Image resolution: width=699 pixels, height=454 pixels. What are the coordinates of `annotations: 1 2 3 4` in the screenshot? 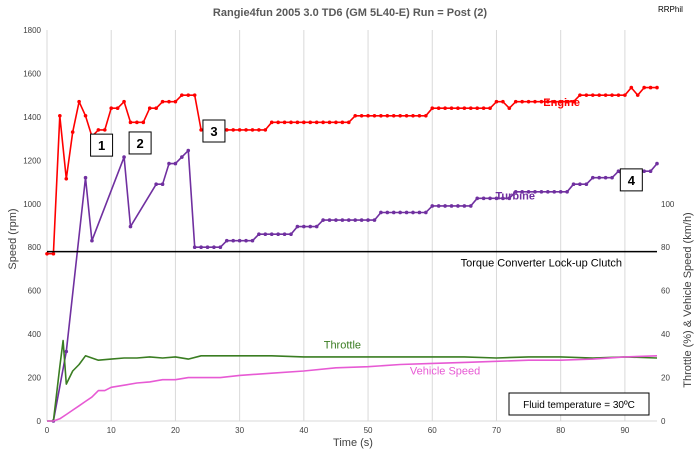 It's located at (366, 155).